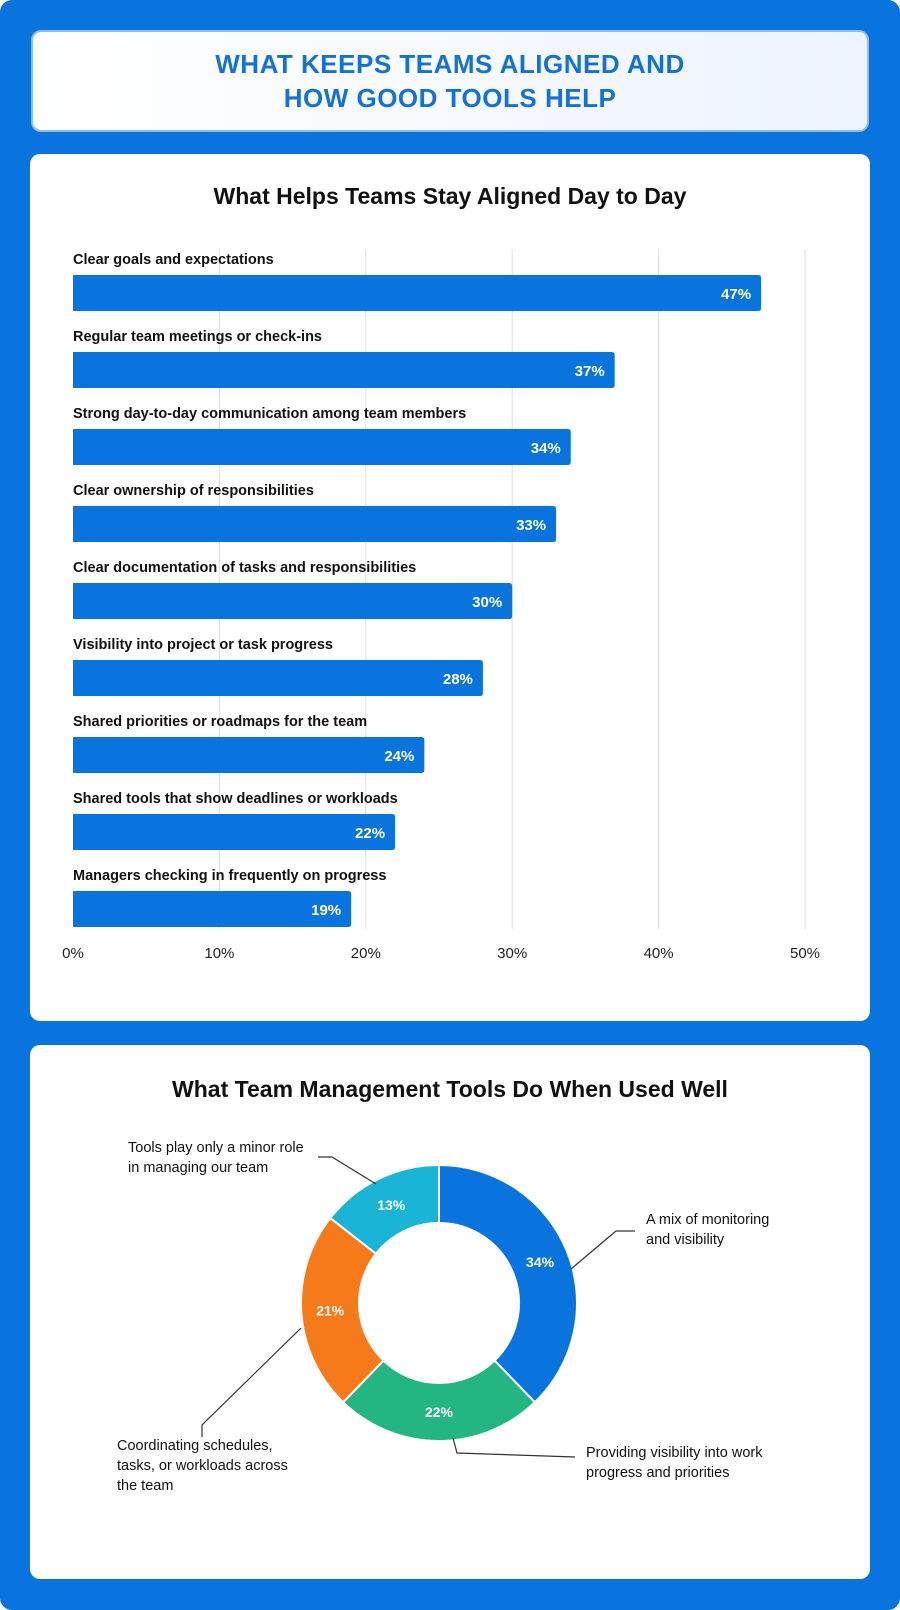  I want to click on bar-value-label: 33%, so click(531, 525).